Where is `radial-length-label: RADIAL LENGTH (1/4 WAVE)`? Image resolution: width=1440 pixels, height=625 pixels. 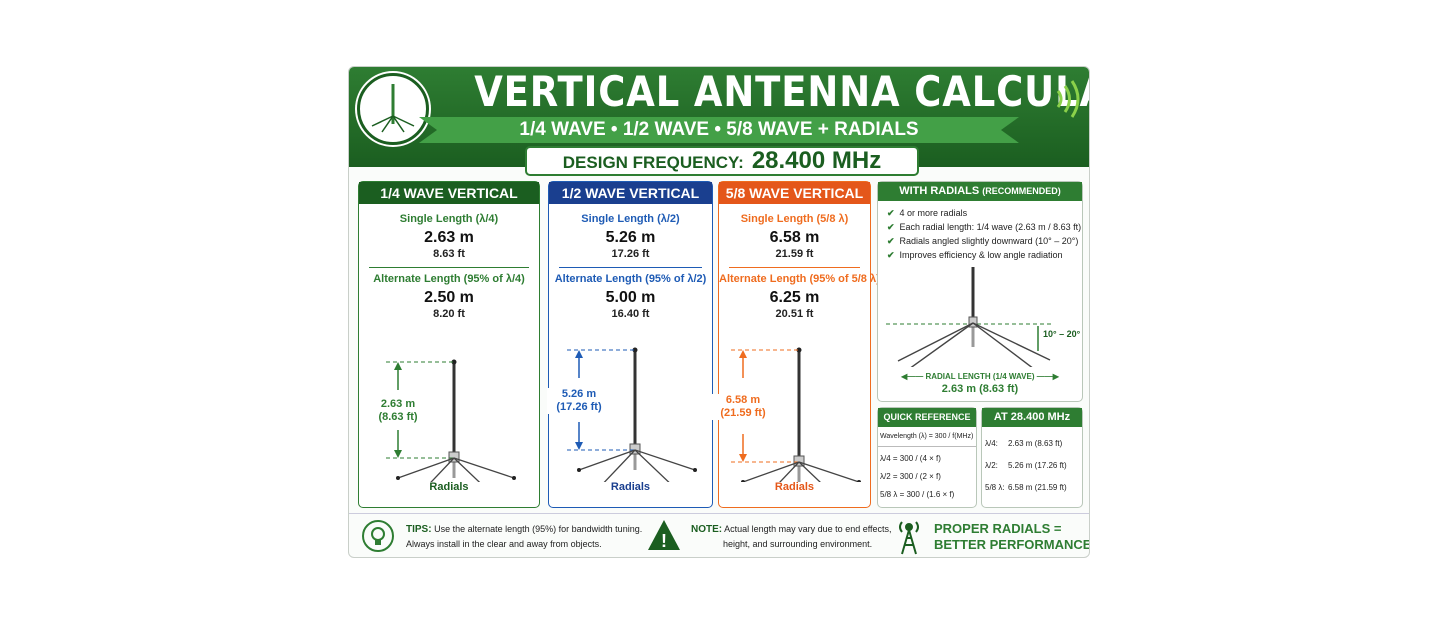 radial-length-label: RADIAL LENGTH (1/4 WAVE) is located at coordinates (980, 376).